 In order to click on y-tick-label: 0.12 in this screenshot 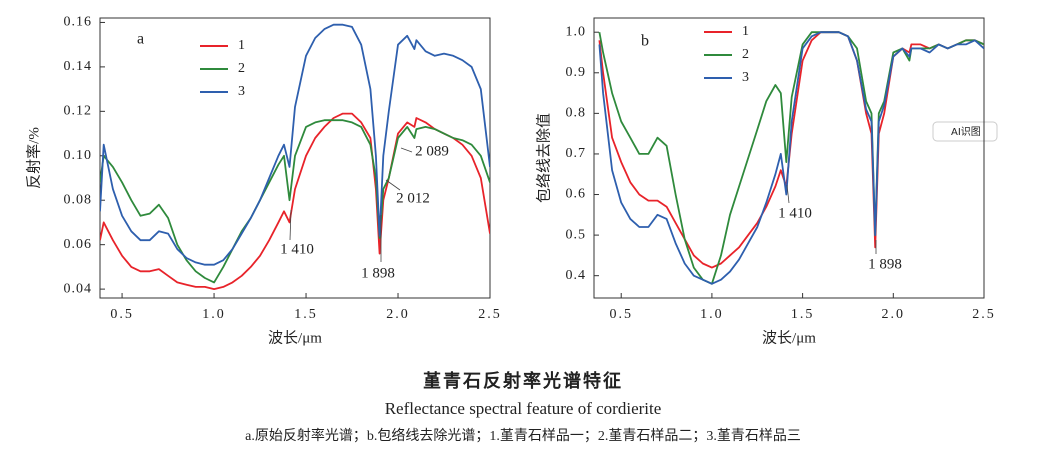, I will do `click(78, 111)`.